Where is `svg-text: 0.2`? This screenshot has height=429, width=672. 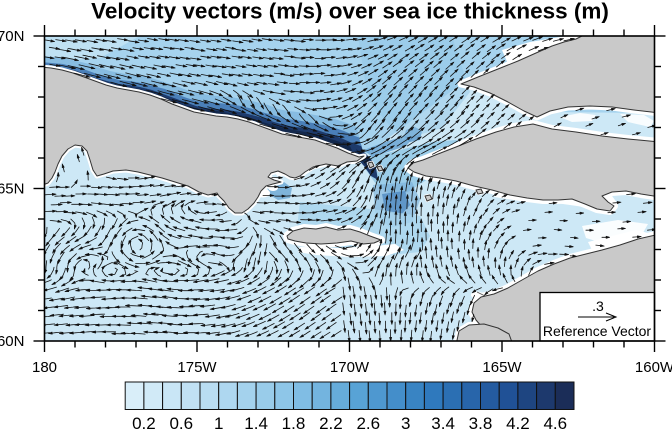
svg-text: 0.2 is located at coordinates (144, 421).